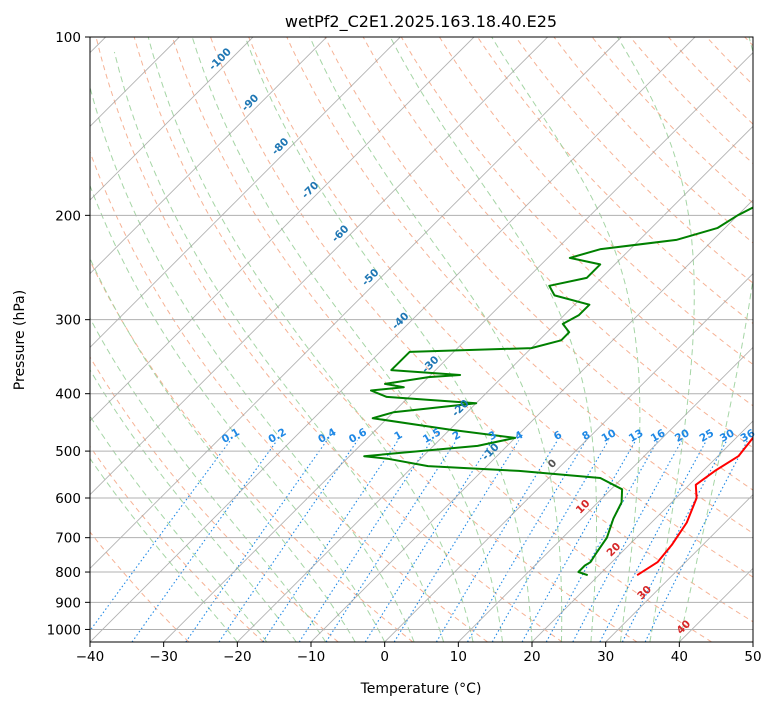  Describe the element at coordinates (68, 573) in the screenshot. I see `y-tick-label: 800` at that location.